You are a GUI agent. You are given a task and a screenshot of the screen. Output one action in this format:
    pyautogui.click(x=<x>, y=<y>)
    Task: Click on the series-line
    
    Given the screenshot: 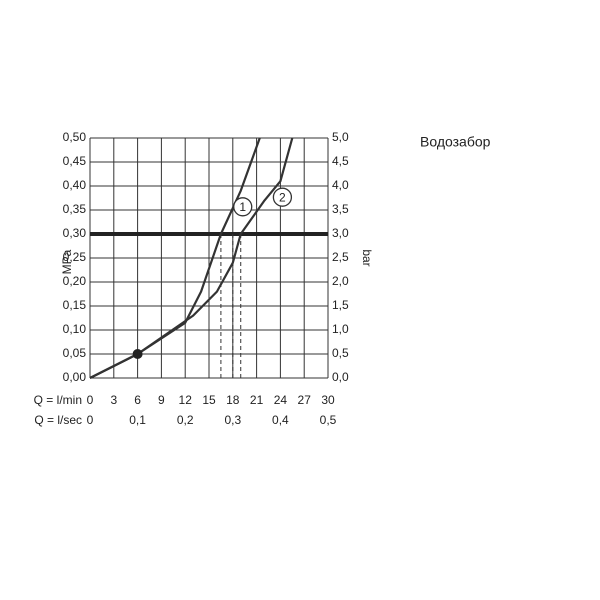 What is the action you would take?
    pyautogui.click(x=191, y=258)
    